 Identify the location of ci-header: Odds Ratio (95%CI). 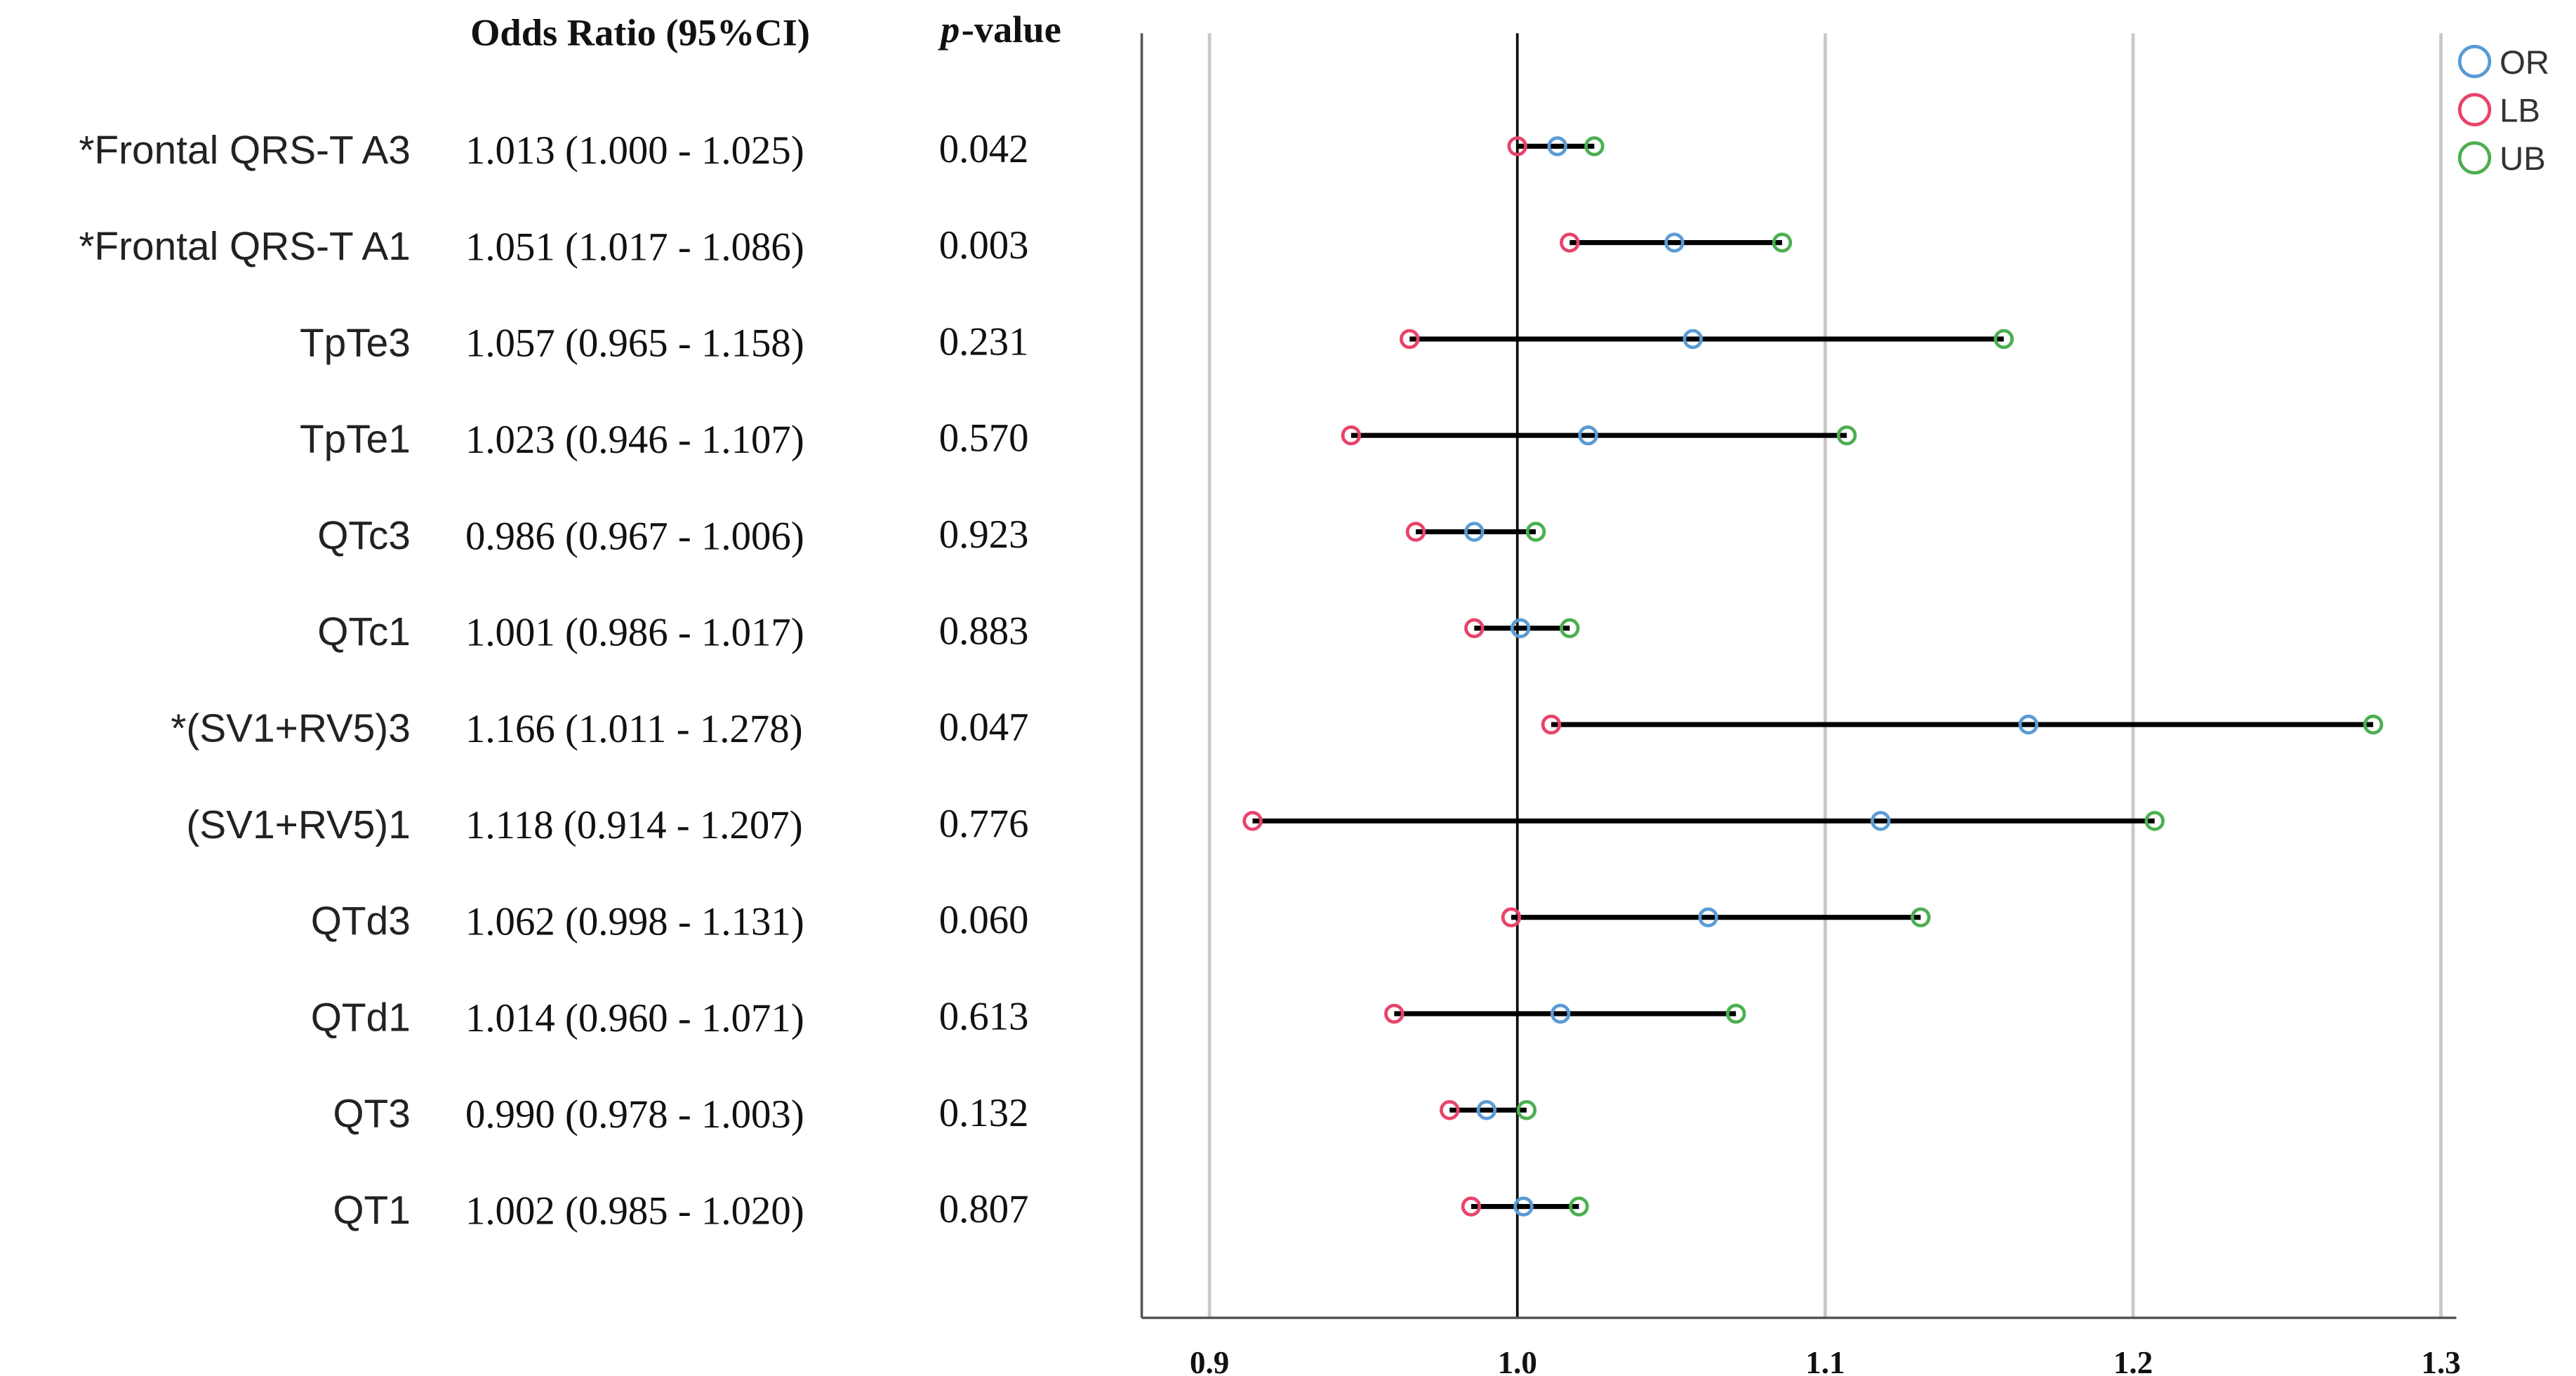
(640, 32).